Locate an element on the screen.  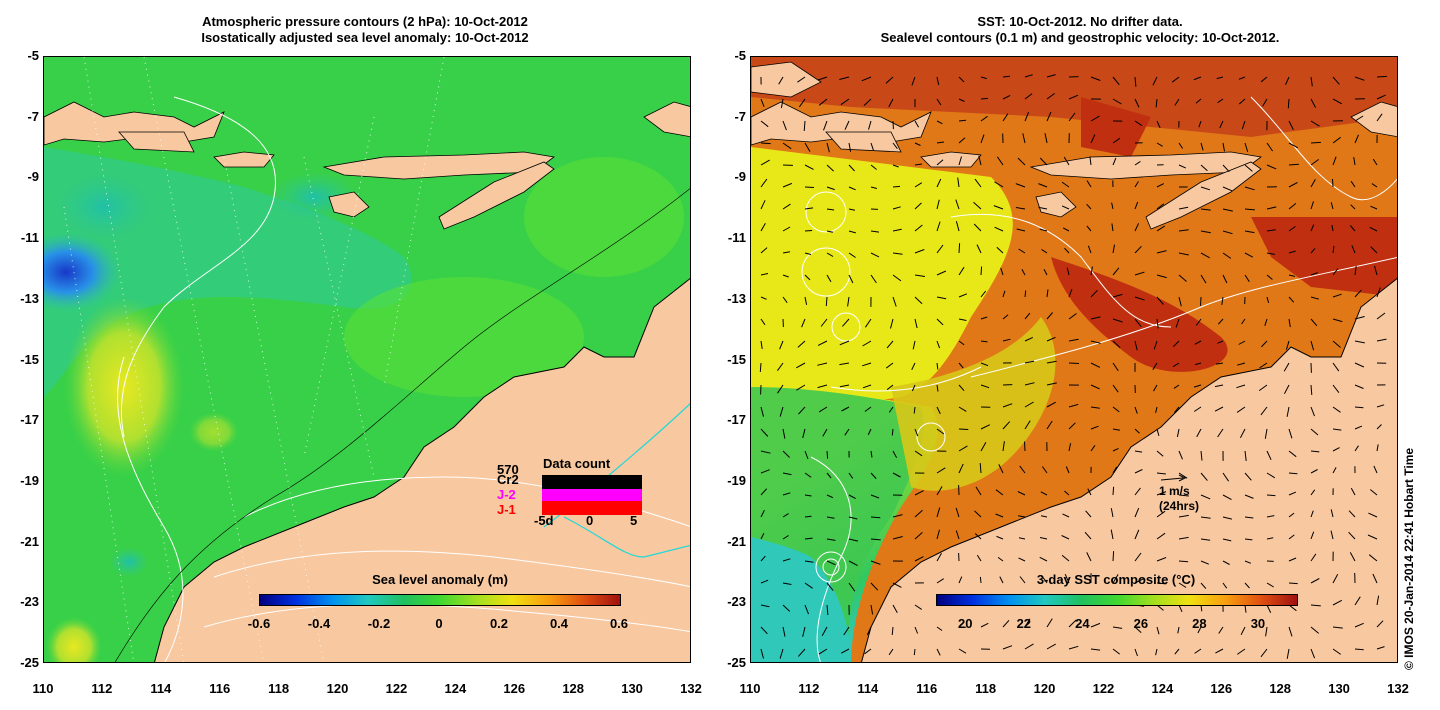
sla-lat-tick: -21 is located at coordinates (29, 541).